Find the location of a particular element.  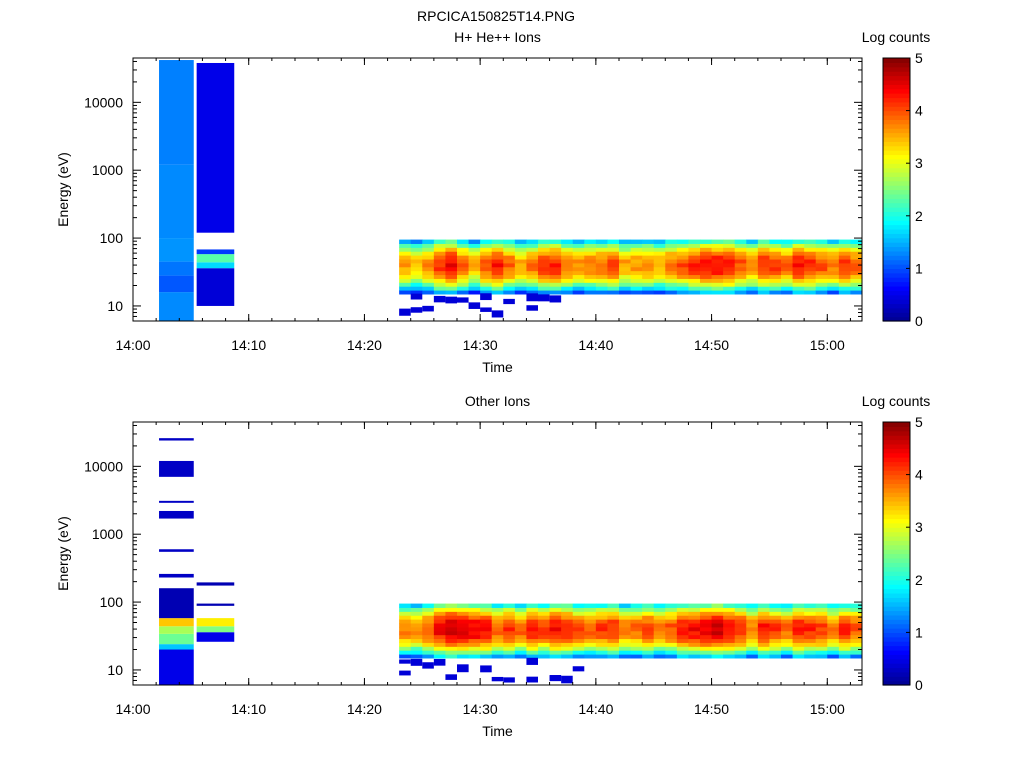

x-tick-label: 14:40 is located at coordinates (595, 345).